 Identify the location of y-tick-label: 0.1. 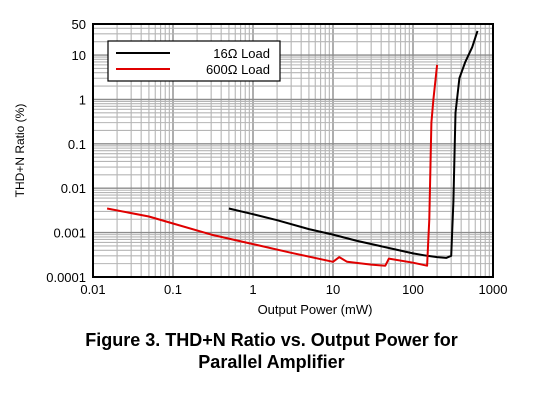
(77, 144).